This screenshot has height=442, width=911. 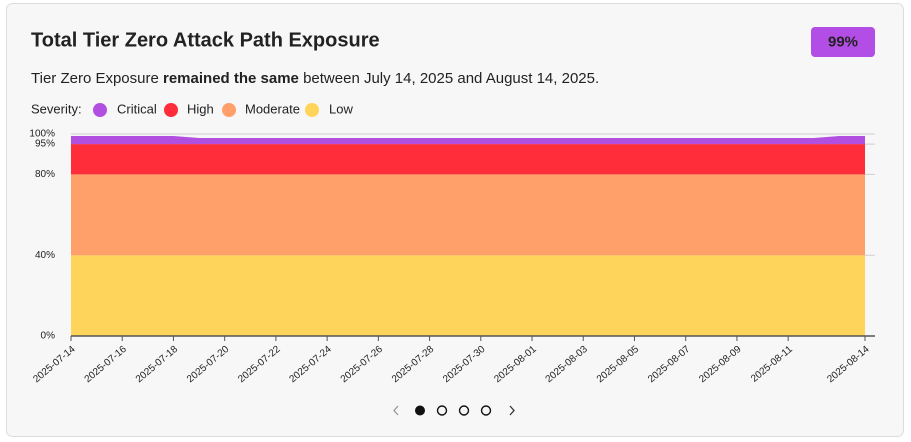 I want to click on legend-label: High, so click(x=200, y=108).